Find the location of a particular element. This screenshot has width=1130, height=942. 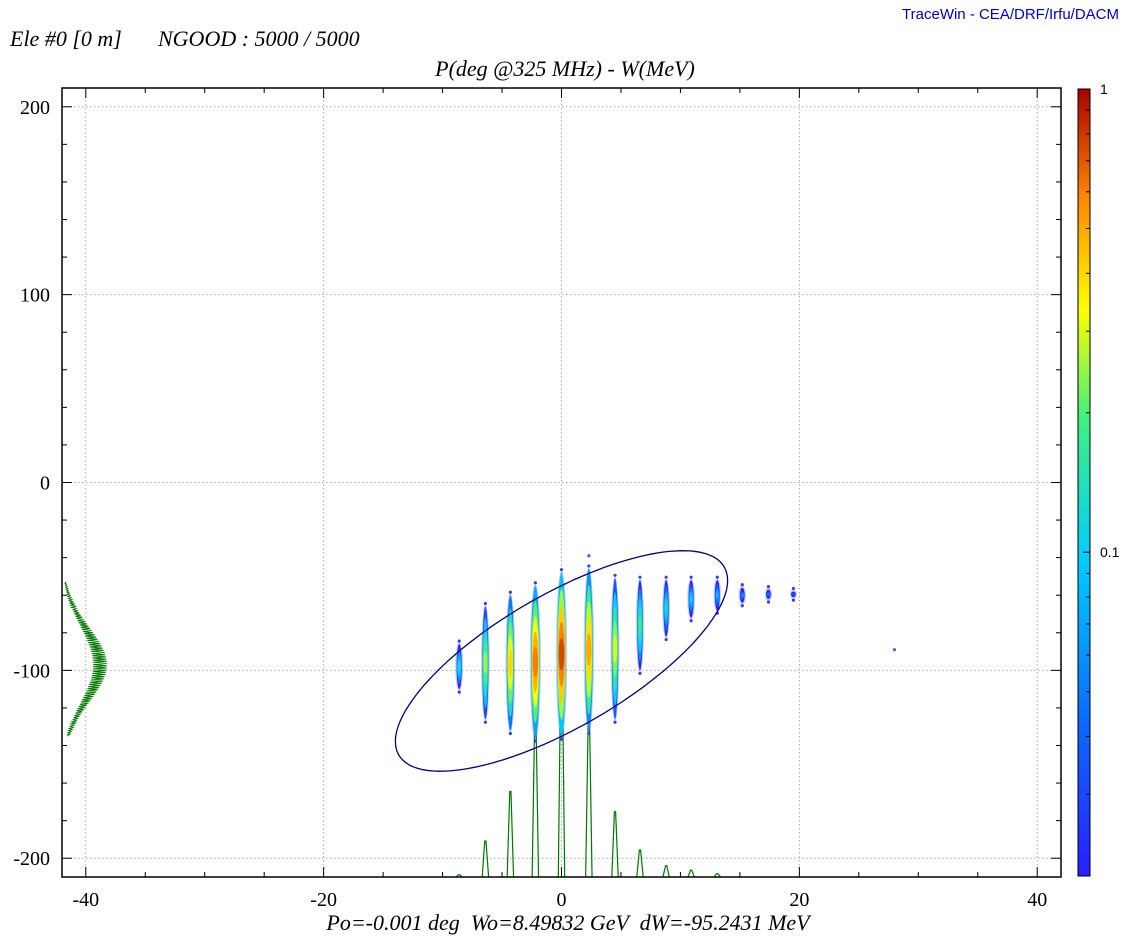

x-tick-label: 40 is located at coordinates (1037, 900).